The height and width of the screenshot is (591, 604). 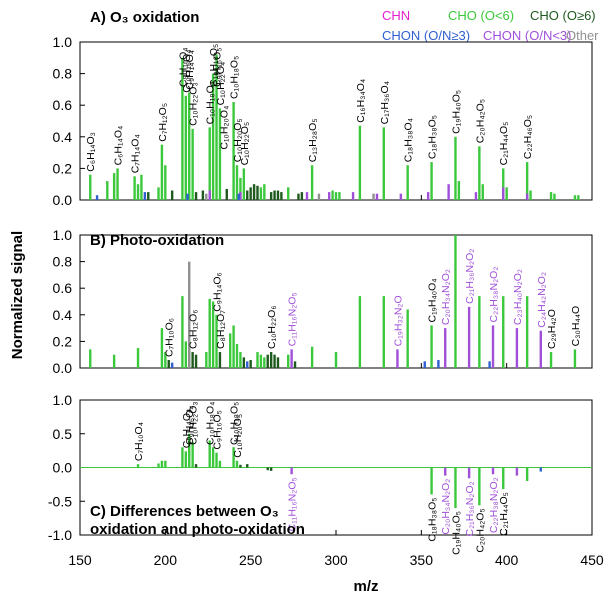 I want to click on panel-title: C) Differences between O₃, so click(x=184, y=511).